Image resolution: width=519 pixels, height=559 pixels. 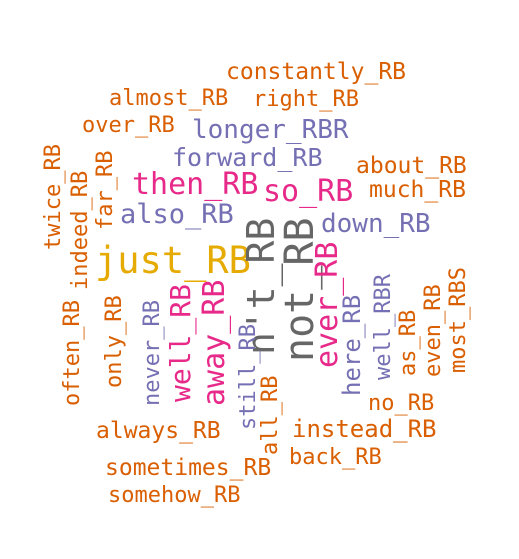 What do you see at coordinates (128, 125) in the screenshot?
I see `word-over: over_RB` at bounding box center [128, 125].